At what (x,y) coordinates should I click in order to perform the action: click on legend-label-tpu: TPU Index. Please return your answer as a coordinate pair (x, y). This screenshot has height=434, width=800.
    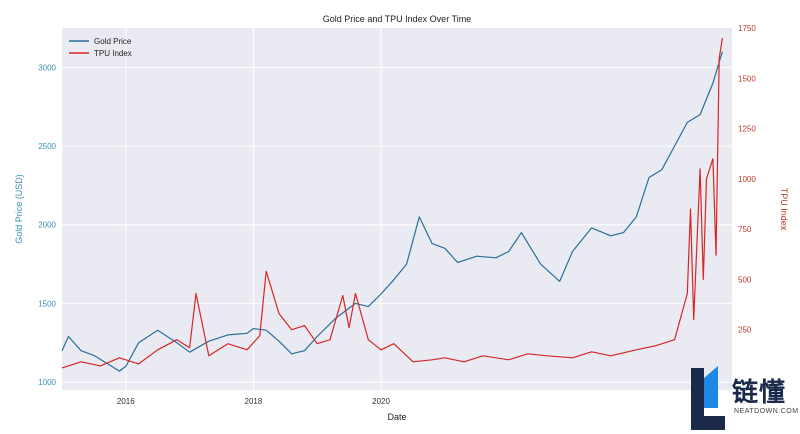
    Looking at the image, I should click on (113, 53).